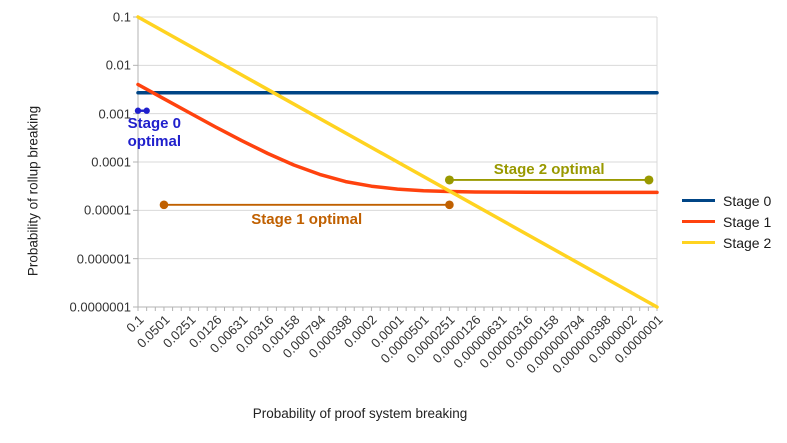 This screenshot has height=443, width=787. I want to click on legend-item-stage-0: Stage 0, so click(726, 200).